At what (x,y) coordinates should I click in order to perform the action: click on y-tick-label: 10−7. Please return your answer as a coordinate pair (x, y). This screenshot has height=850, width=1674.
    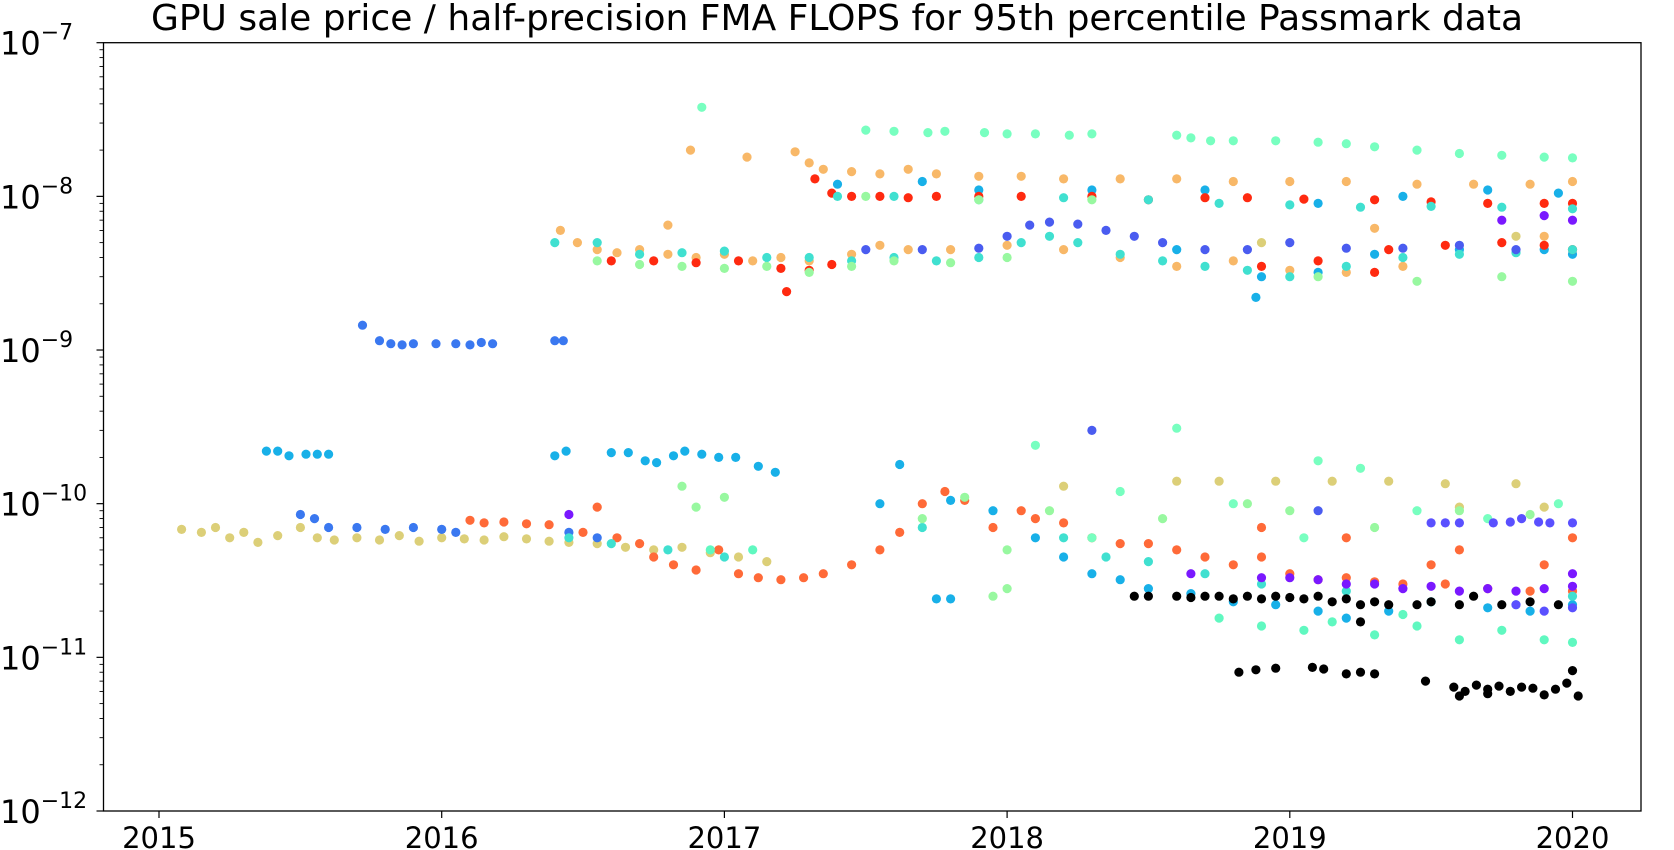
    Looking at the image, I should click on (36, 42).